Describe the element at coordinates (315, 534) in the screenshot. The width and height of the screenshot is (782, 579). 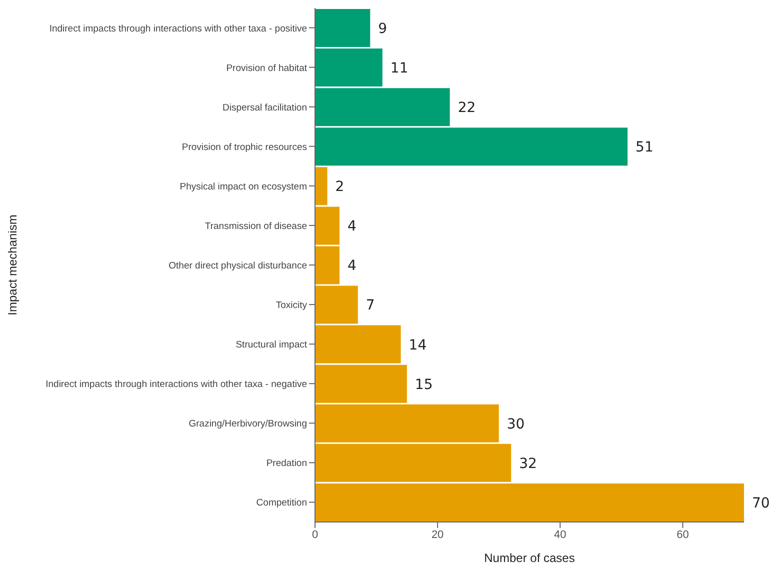
I see `x-tick-label: 0` at that location.